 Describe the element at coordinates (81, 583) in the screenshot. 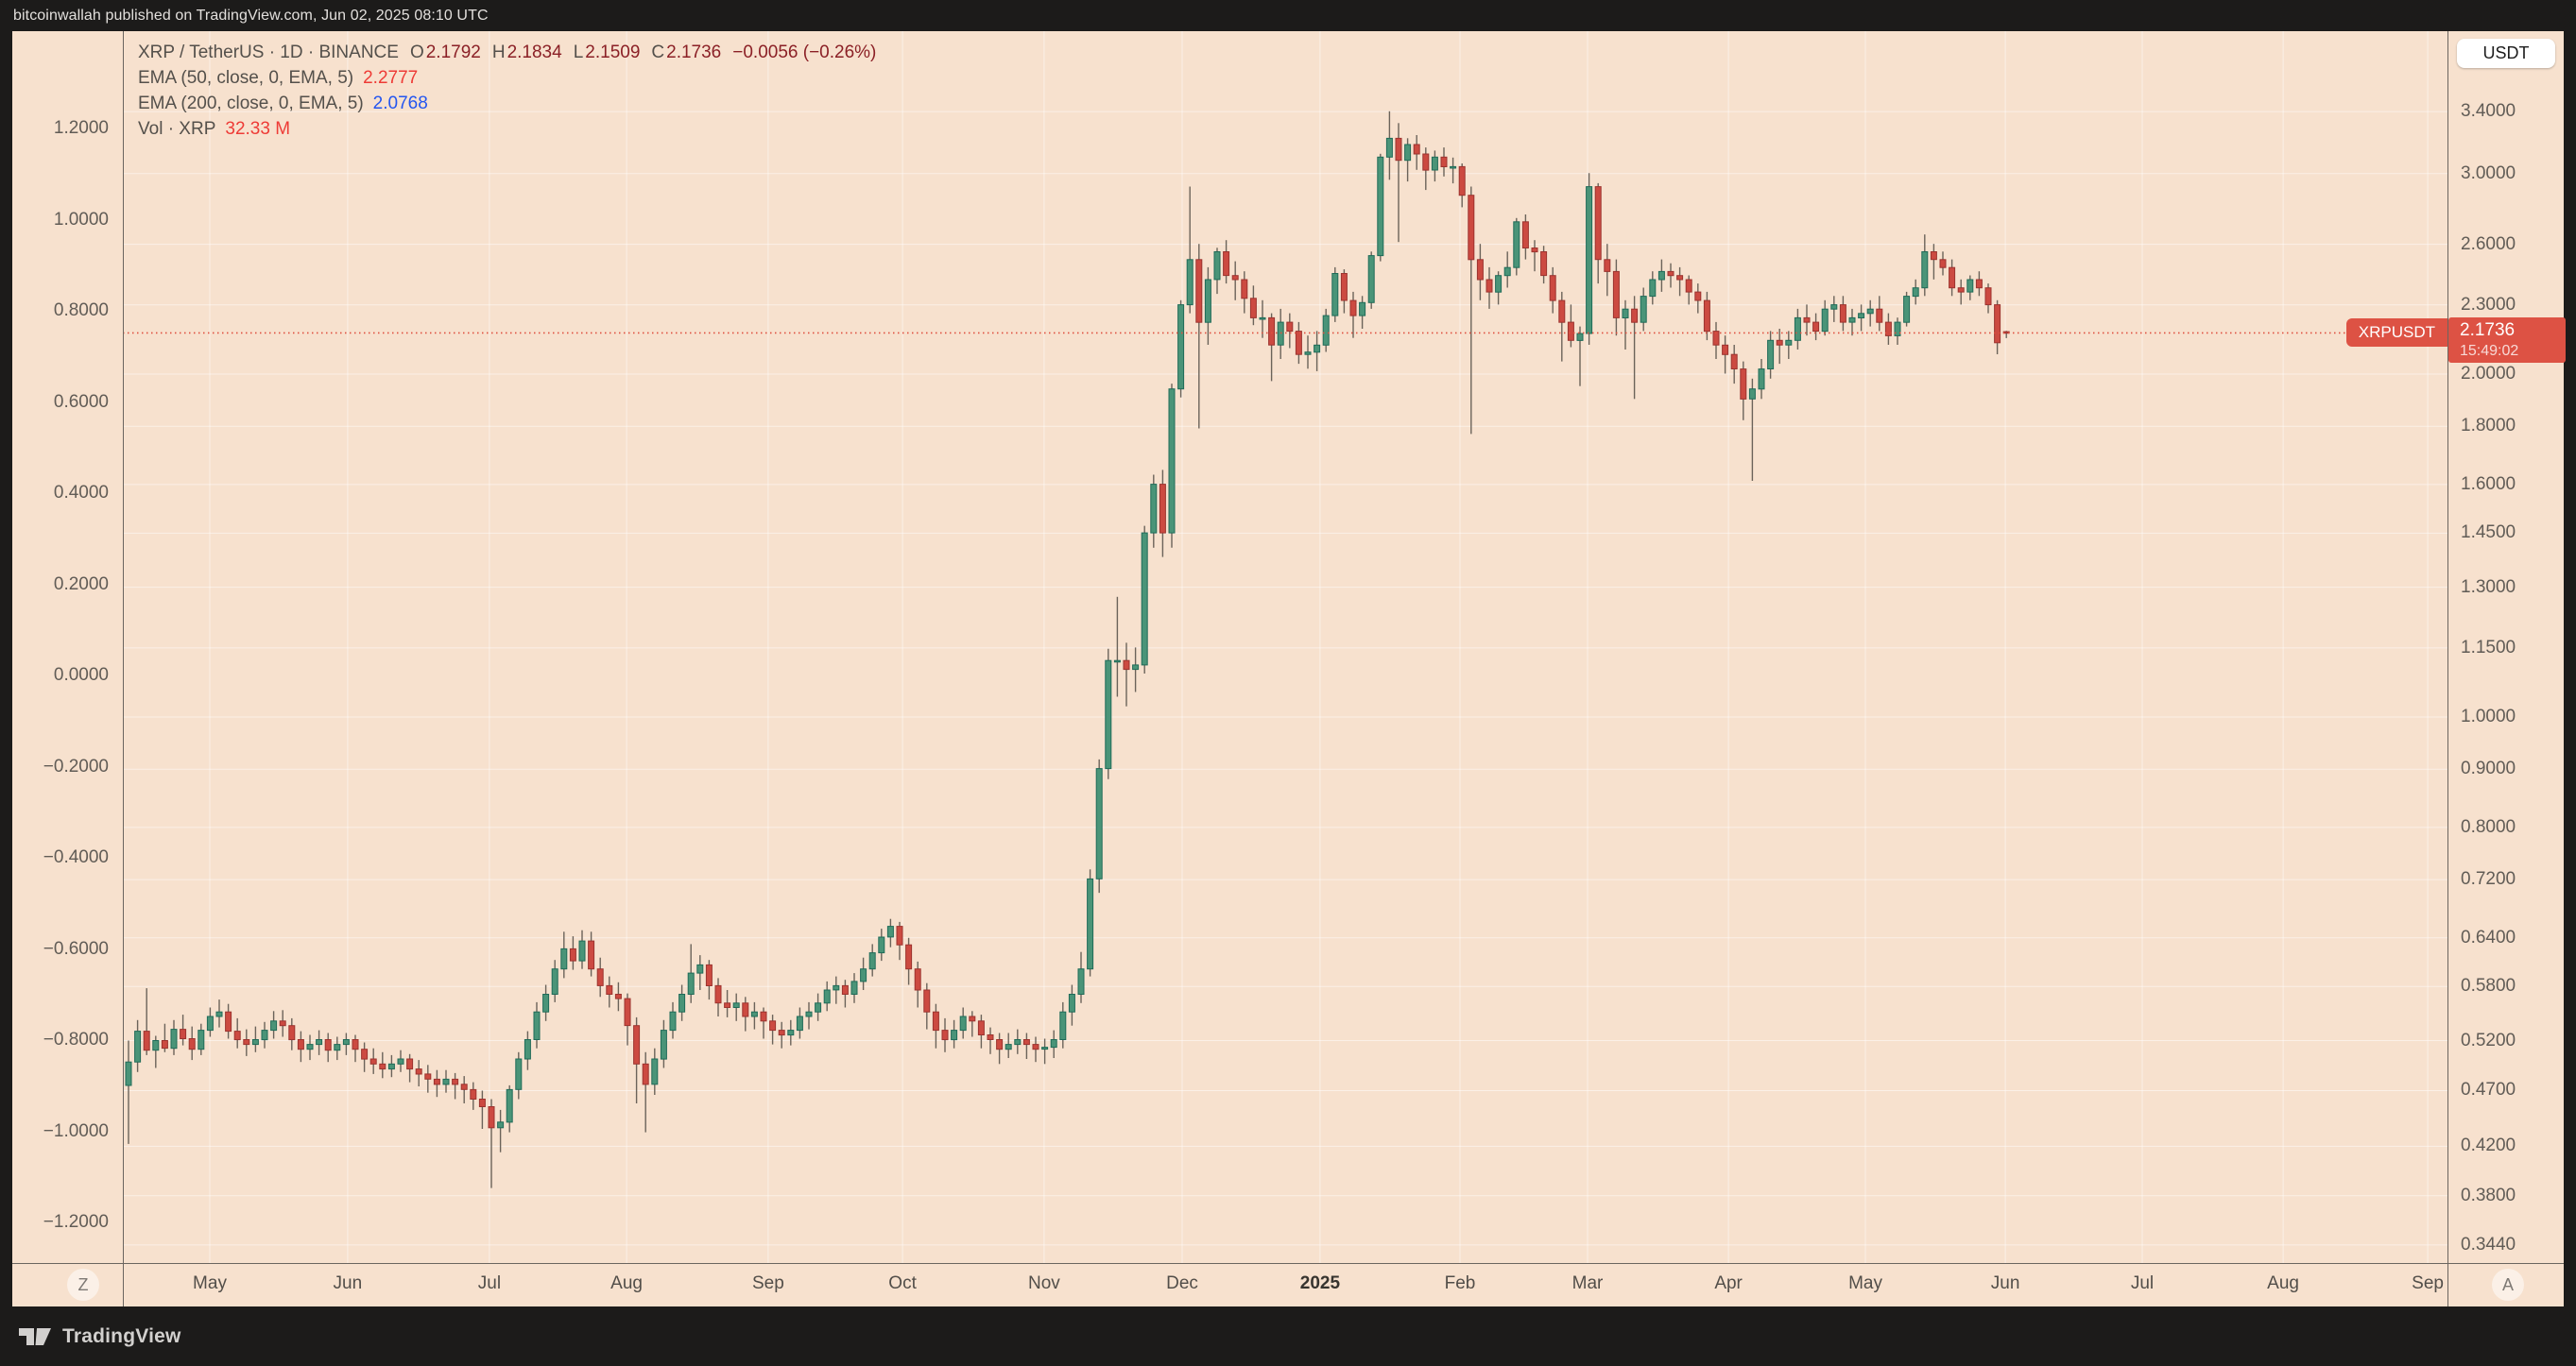

I see `left-price-tick-label: 0.2000` at that location.